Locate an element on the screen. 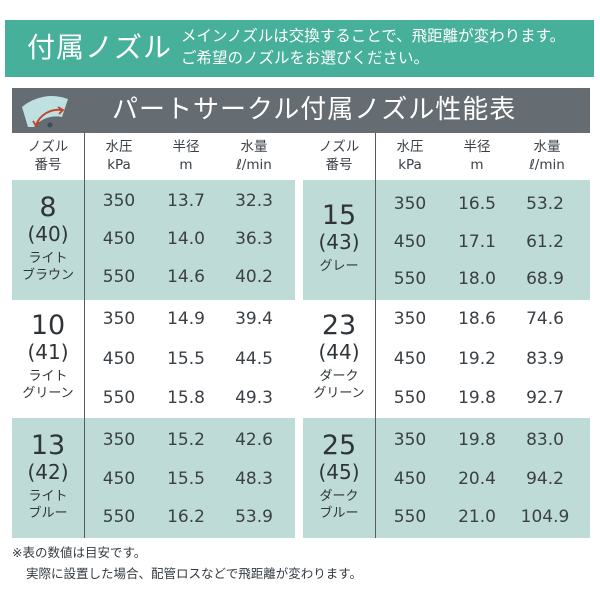  flow-value: 40.2 is located at coordinates (254, 277).